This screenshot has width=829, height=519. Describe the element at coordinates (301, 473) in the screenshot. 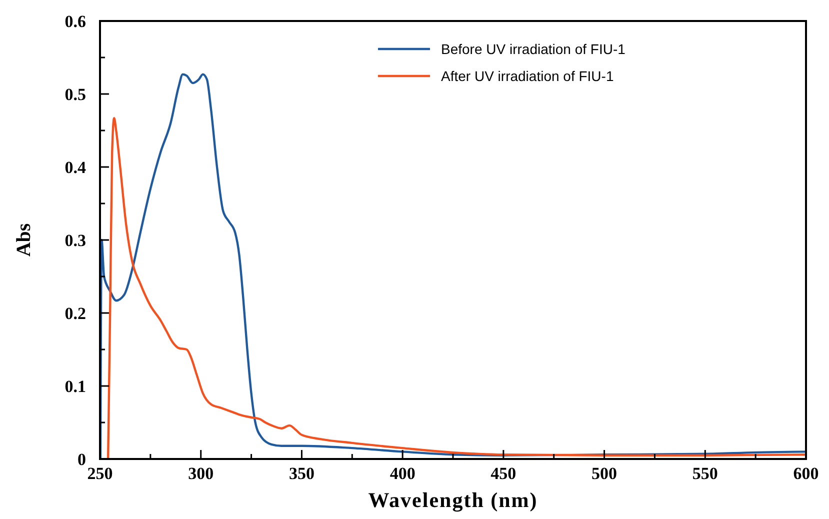

I see `x-tick-label: 350` at that location.